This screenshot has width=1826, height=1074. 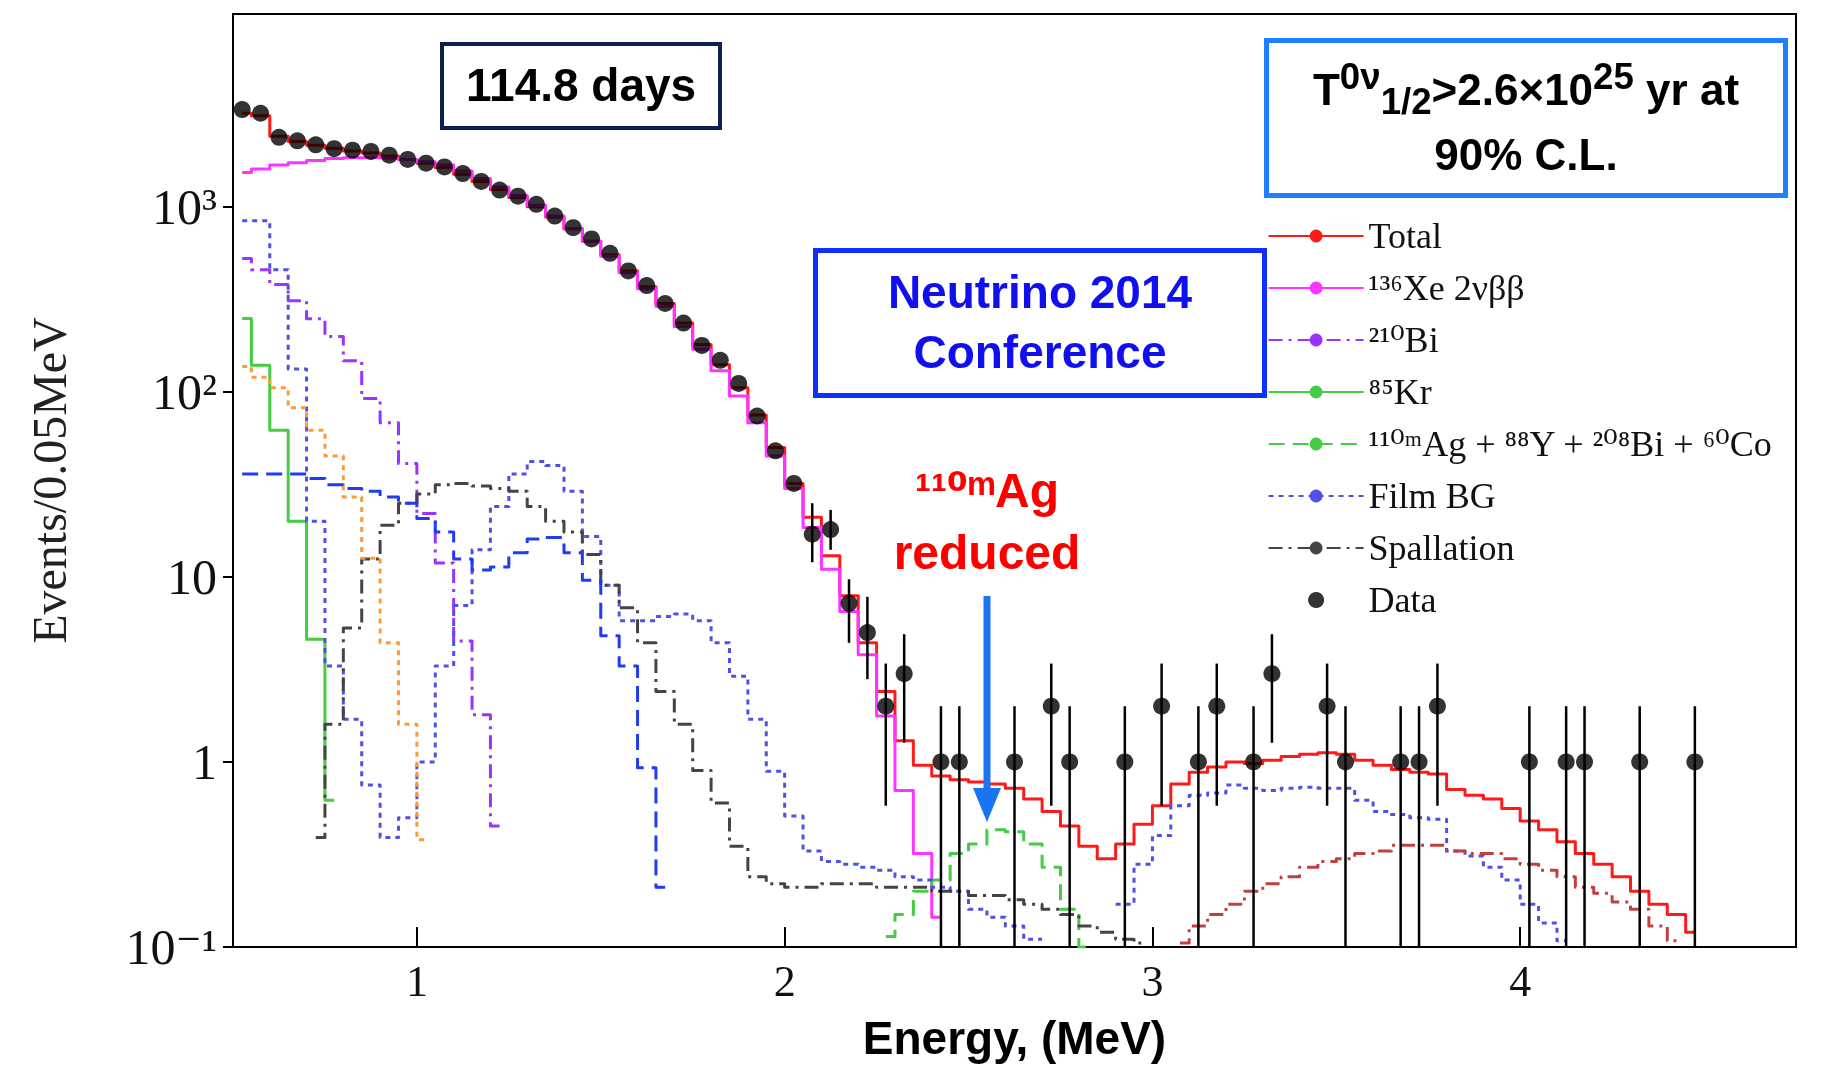 What do you see at coordinates (784, 981) in the screenshot?
I see `x-tick-label: 2` at bounding box center [784, 981].